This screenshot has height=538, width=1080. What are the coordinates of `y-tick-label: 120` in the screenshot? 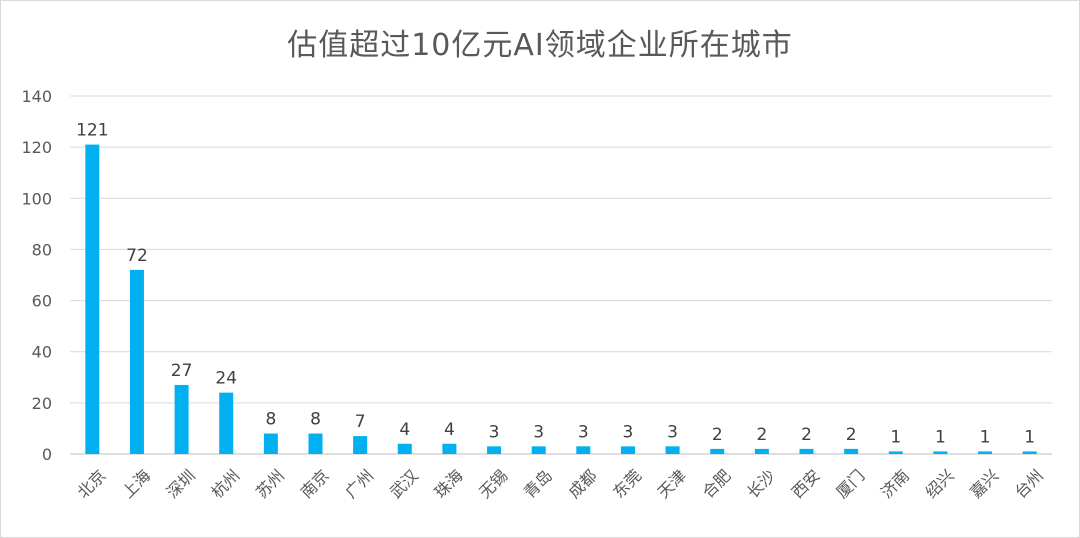 It's located at (36, 147).